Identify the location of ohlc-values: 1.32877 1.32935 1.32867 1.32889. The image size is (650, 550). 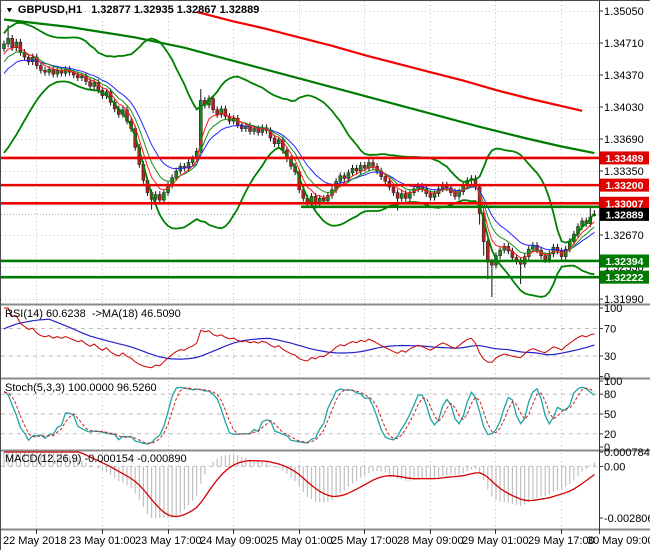
(175, 10).